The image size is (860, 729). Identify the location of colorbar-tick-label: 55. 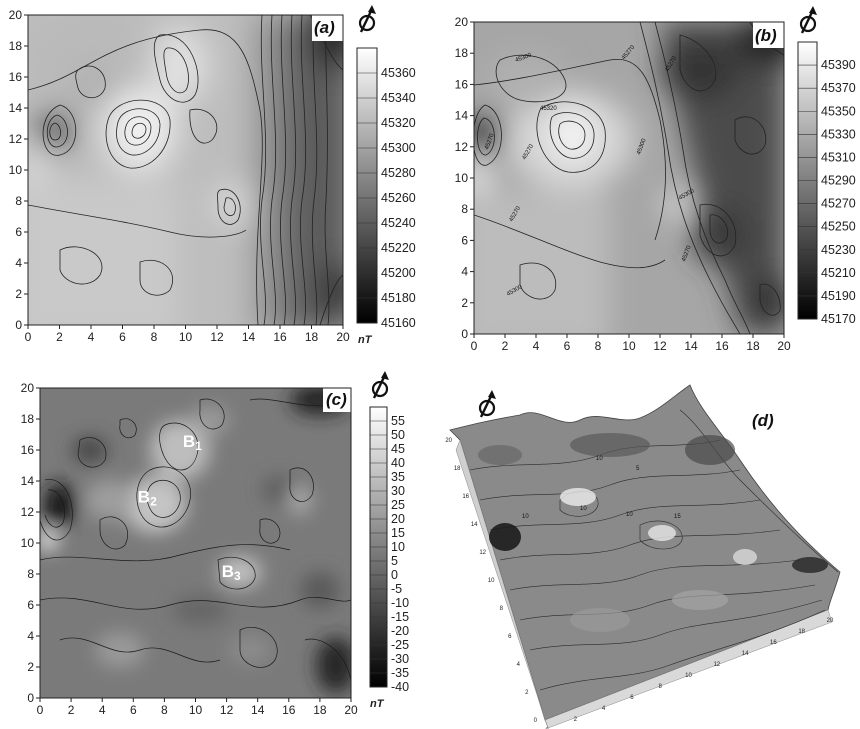
(398, 421).